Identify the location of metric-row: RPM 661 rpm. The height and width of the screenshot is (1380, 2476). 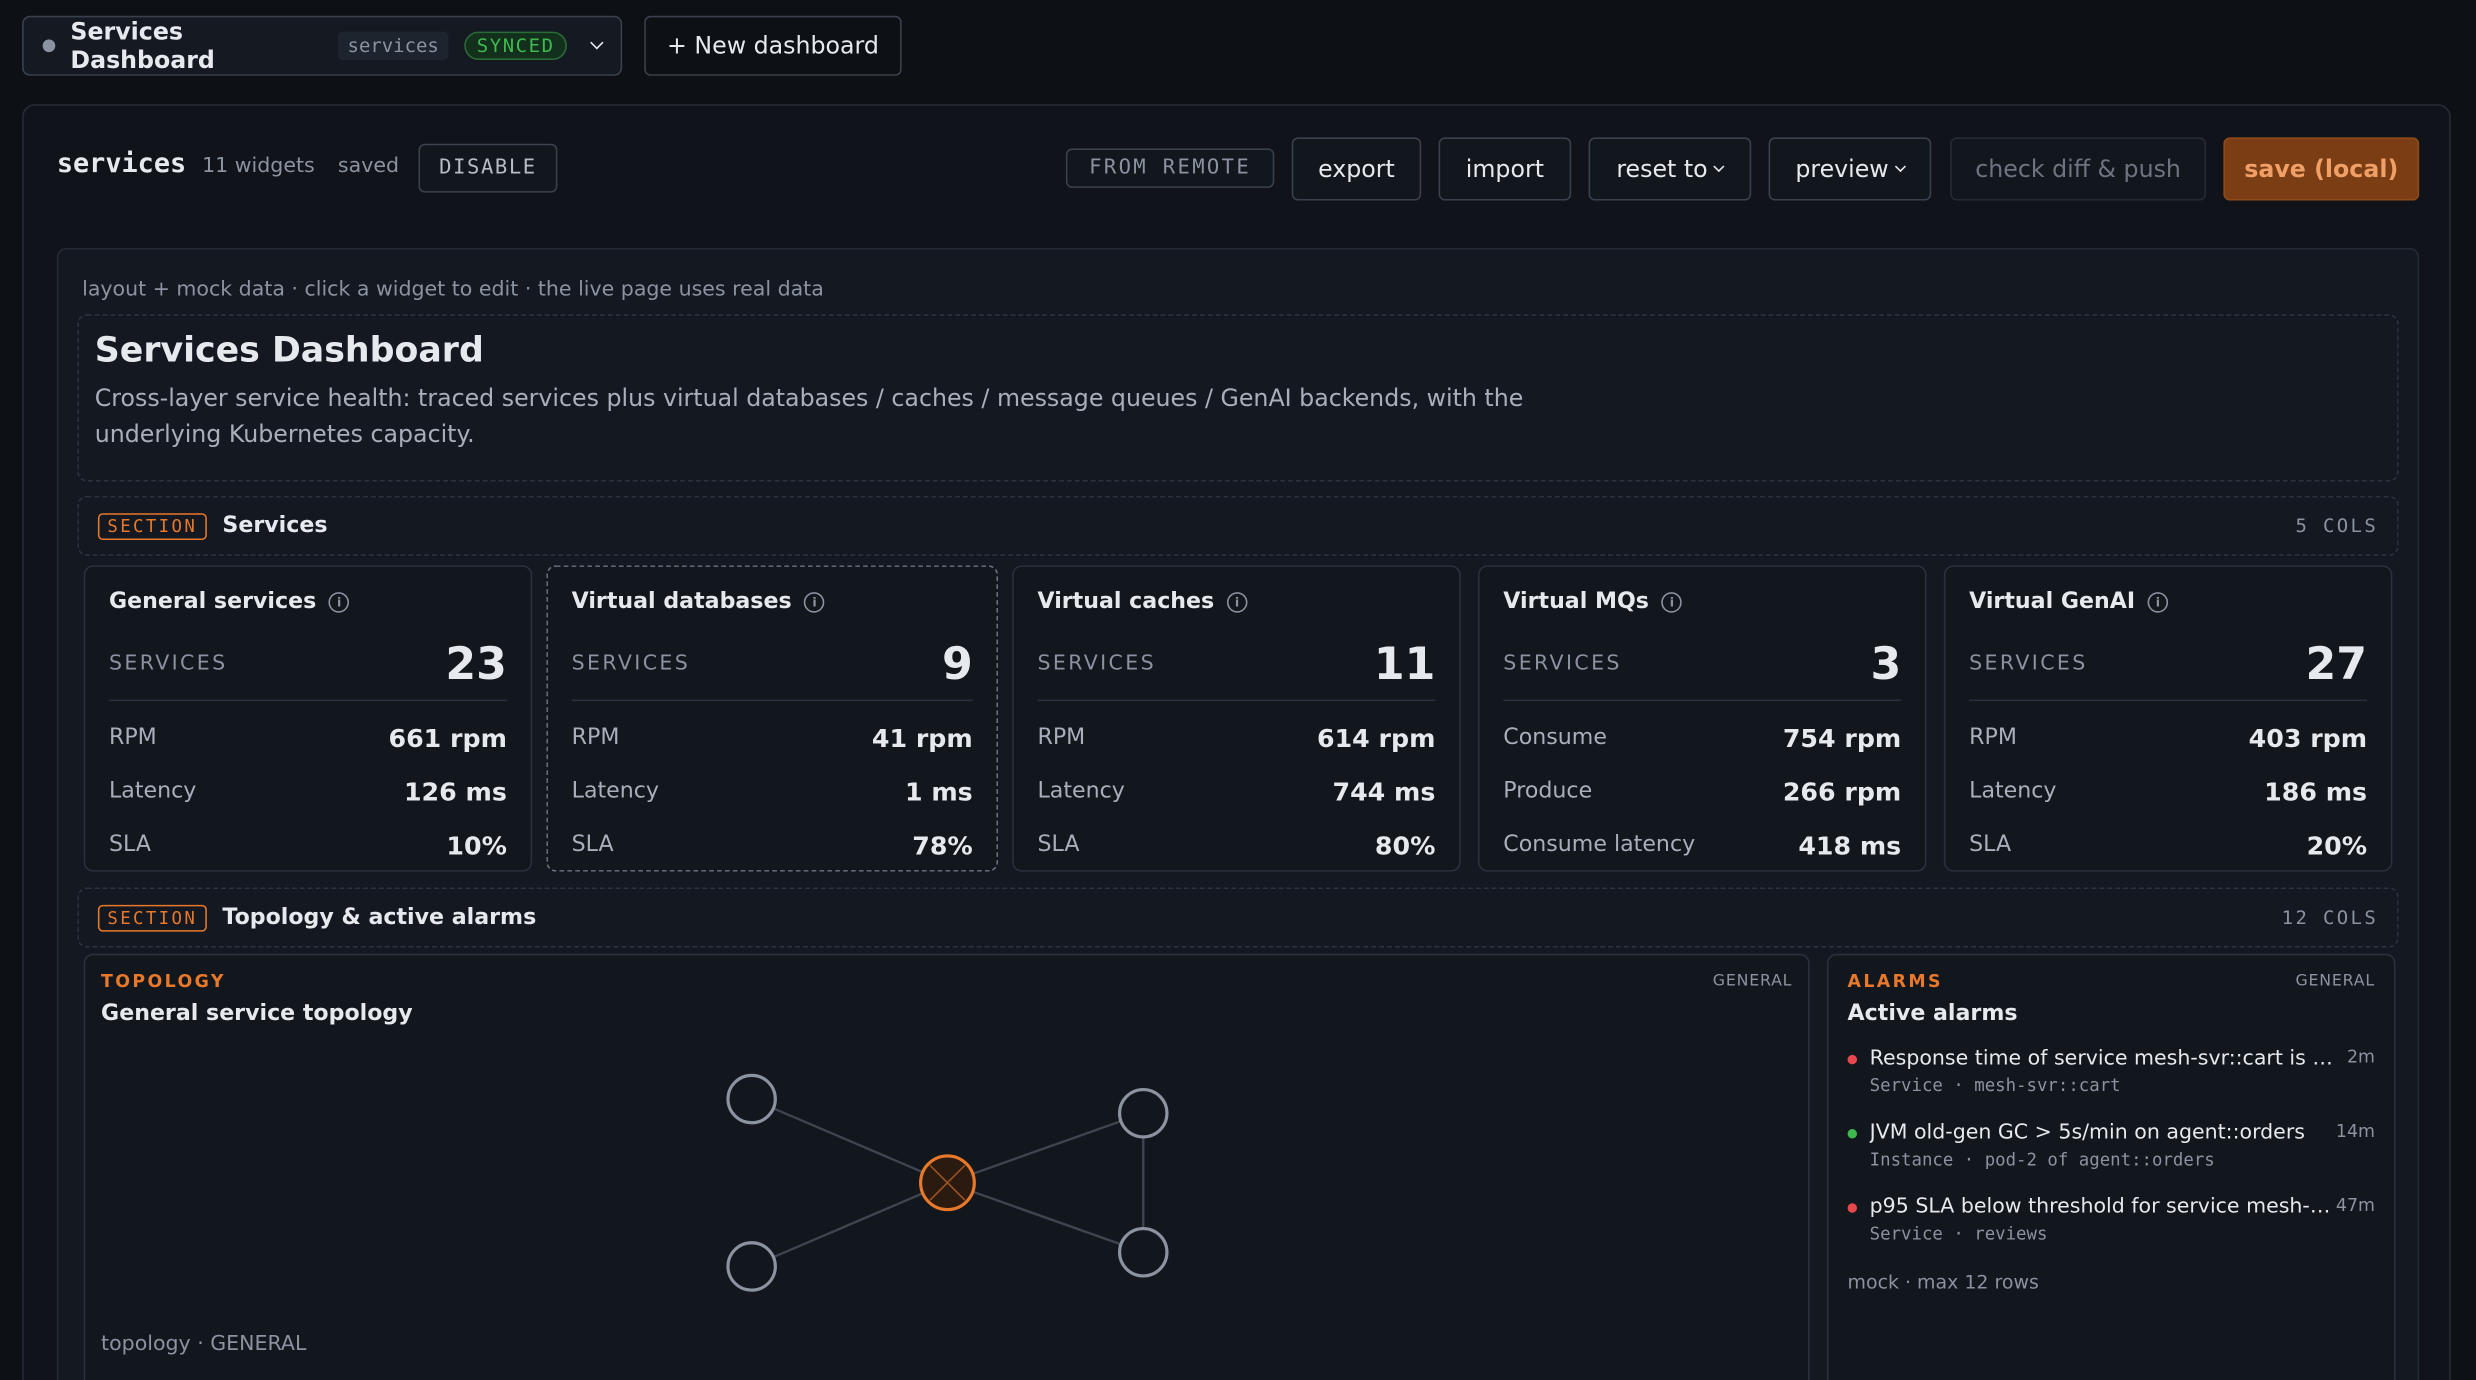
(308, 738).